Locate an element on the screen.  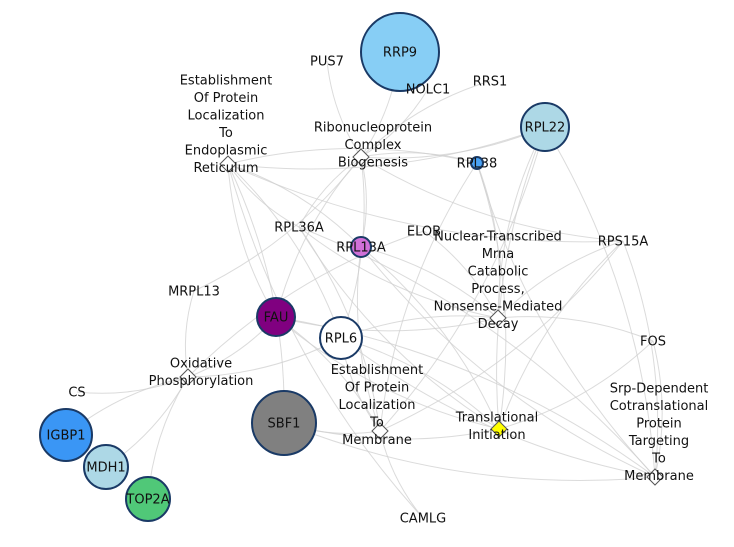
gene-node-igbp1 is located at coordinates (66, 435).